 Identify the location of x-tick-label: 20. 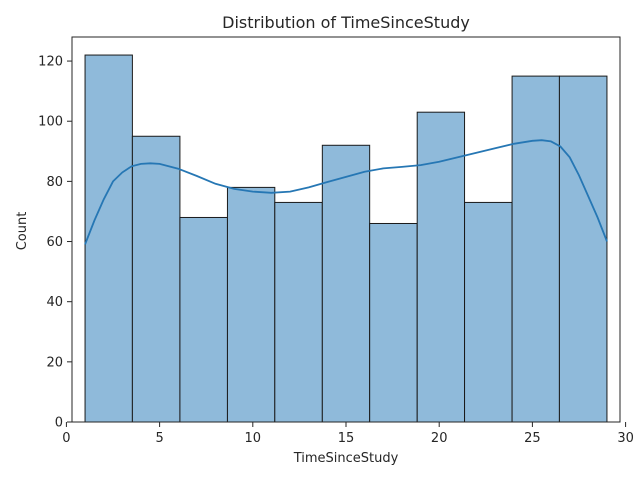
(439, 438).